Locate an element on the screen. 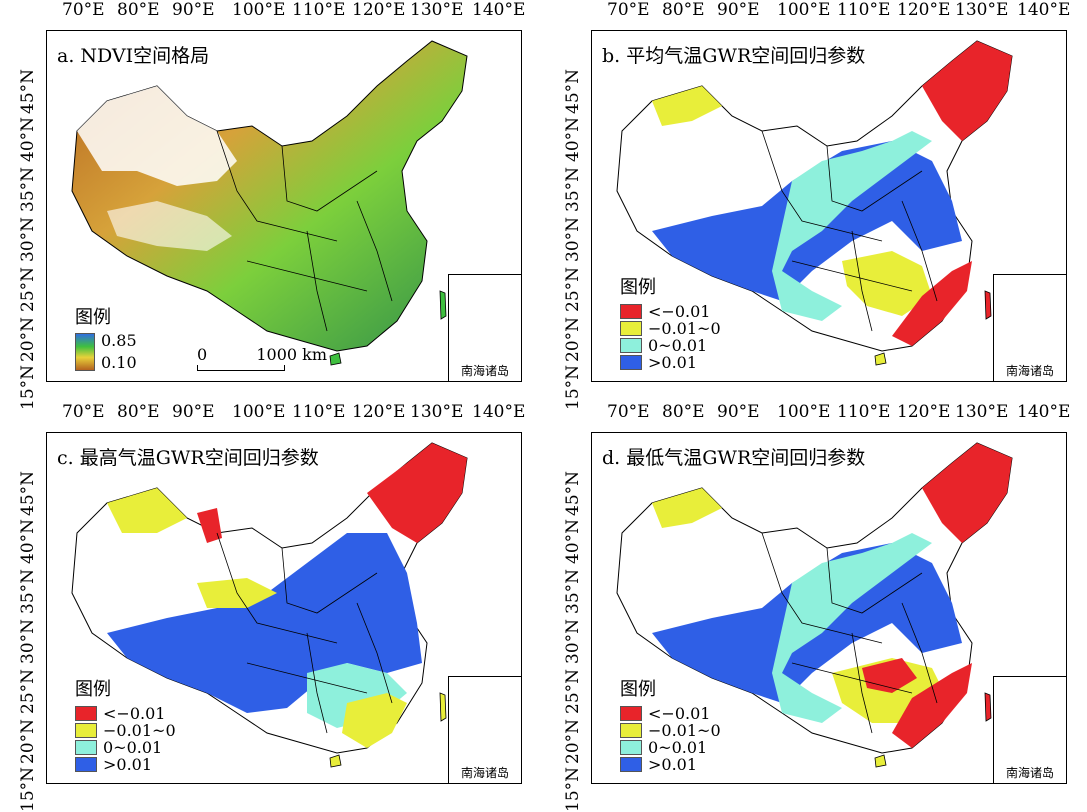 The image size is (1087, 812). lon-label: 80°E is located at coordinates (683, 10).